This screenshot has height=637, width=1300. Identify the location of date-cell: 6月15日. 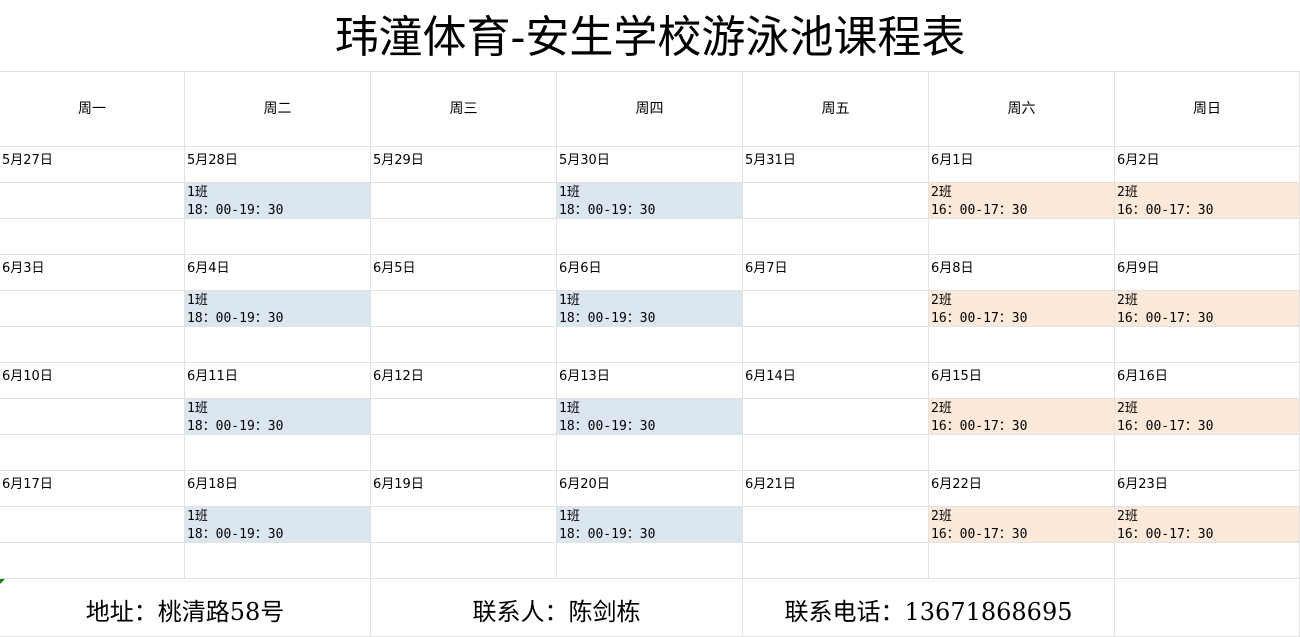
(1022, 381).